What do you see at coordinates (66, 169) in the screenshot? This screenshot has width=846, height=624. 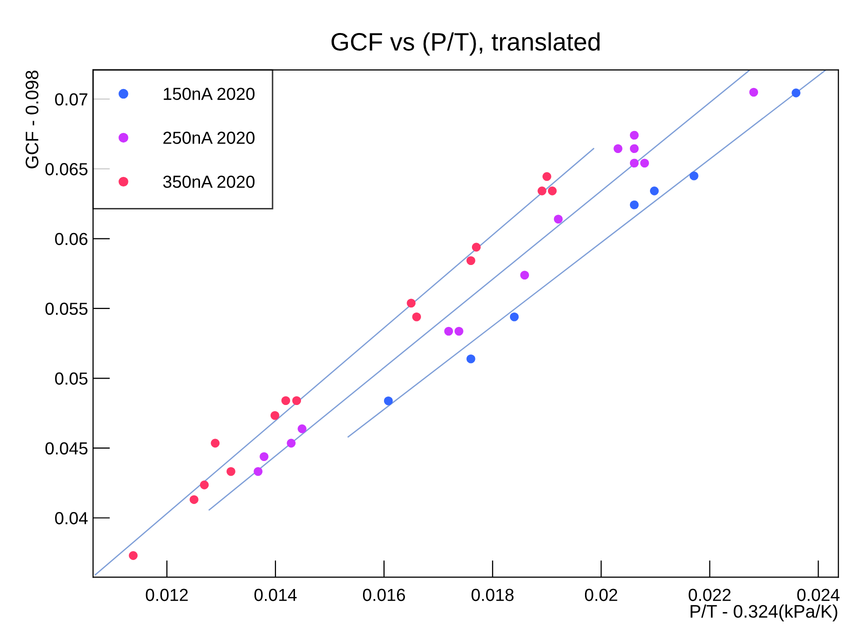 I see `y-tick-label: 0.065` at bounding box center [66, 169].